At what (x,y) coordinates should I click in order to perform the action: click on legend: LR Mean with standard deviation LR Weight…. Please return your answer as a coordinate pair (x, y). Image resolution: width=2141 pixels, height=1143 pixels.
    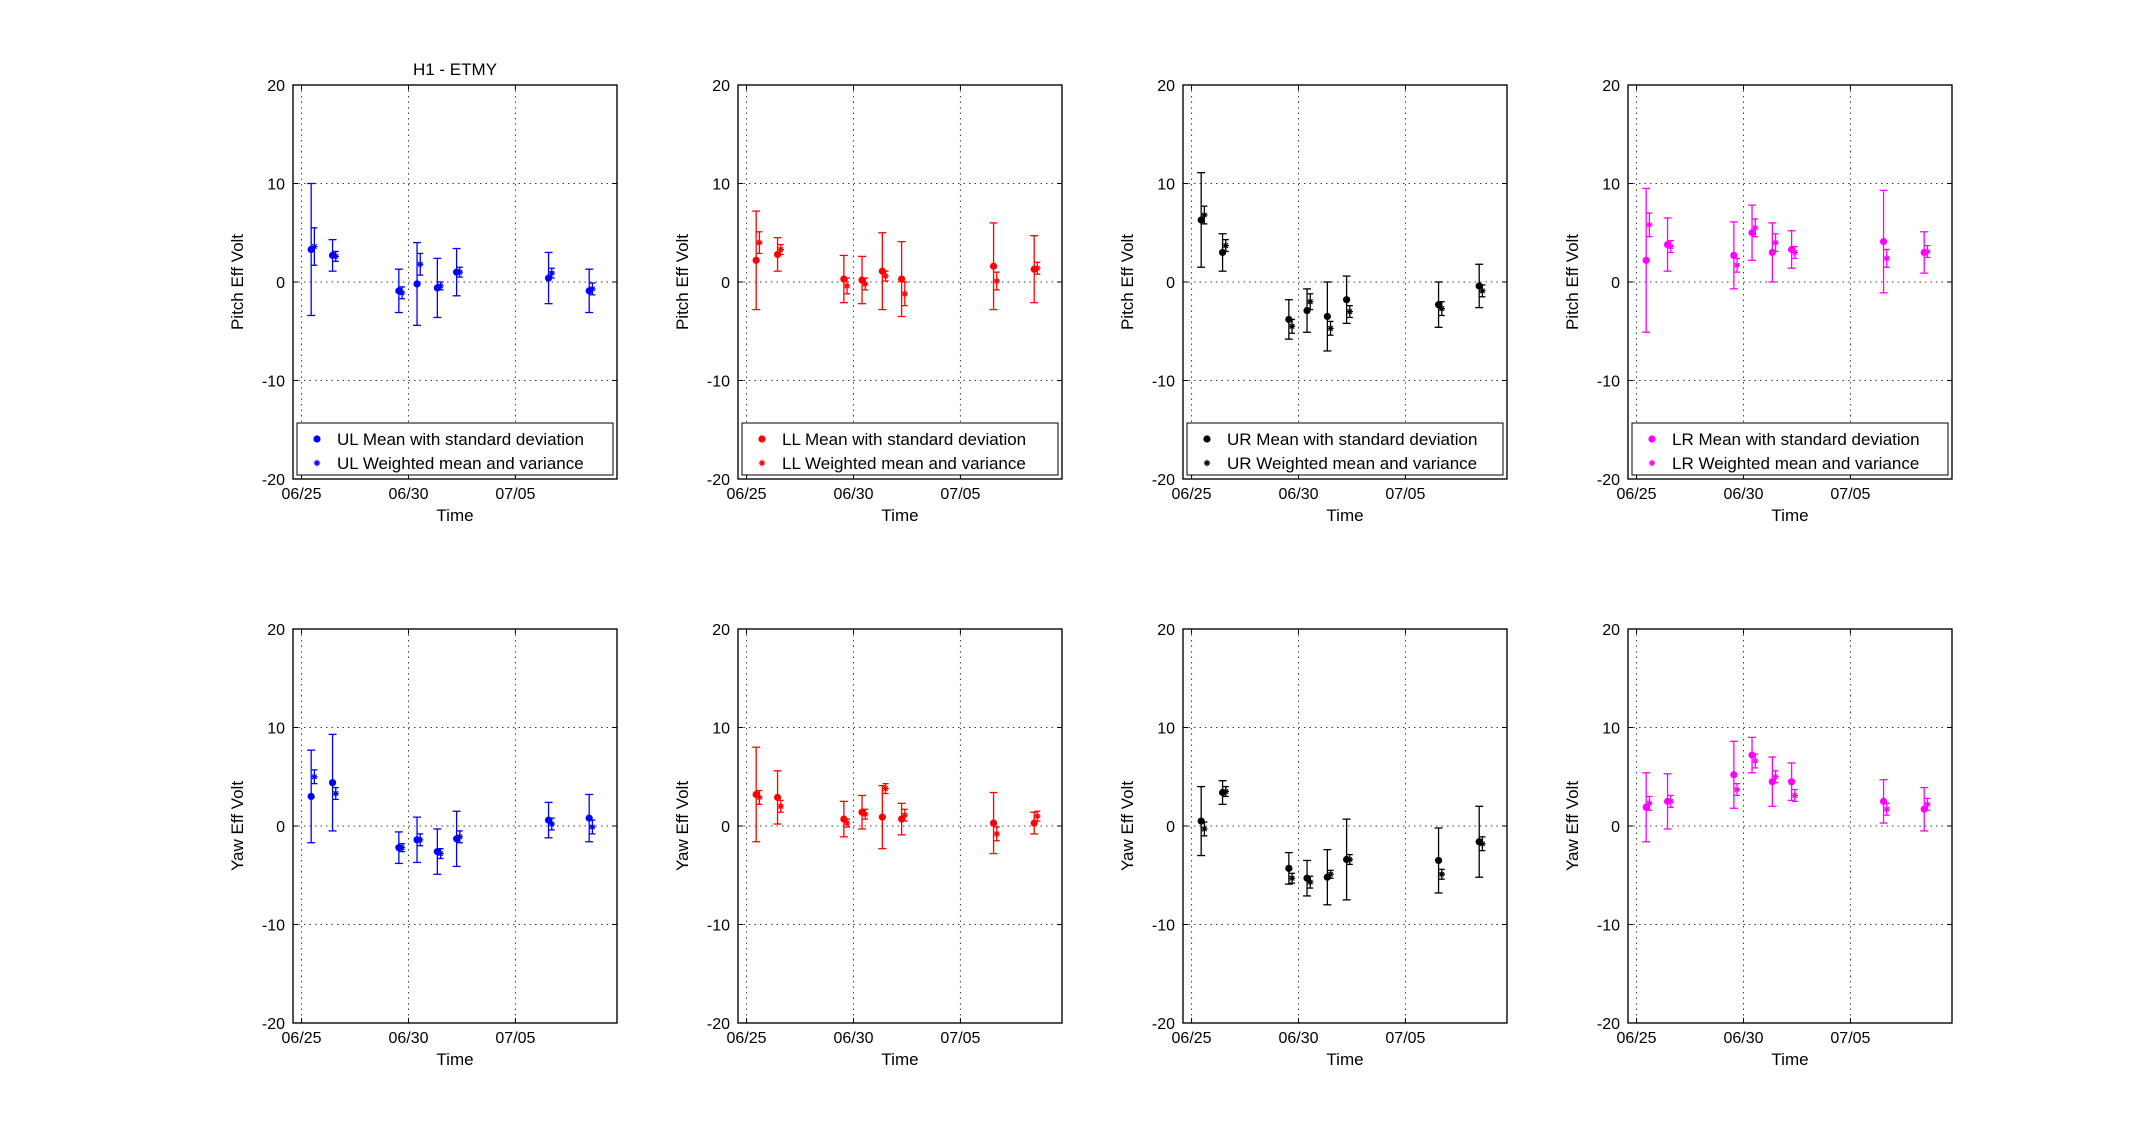
    Looking at the image, I should click on (1790, 449).